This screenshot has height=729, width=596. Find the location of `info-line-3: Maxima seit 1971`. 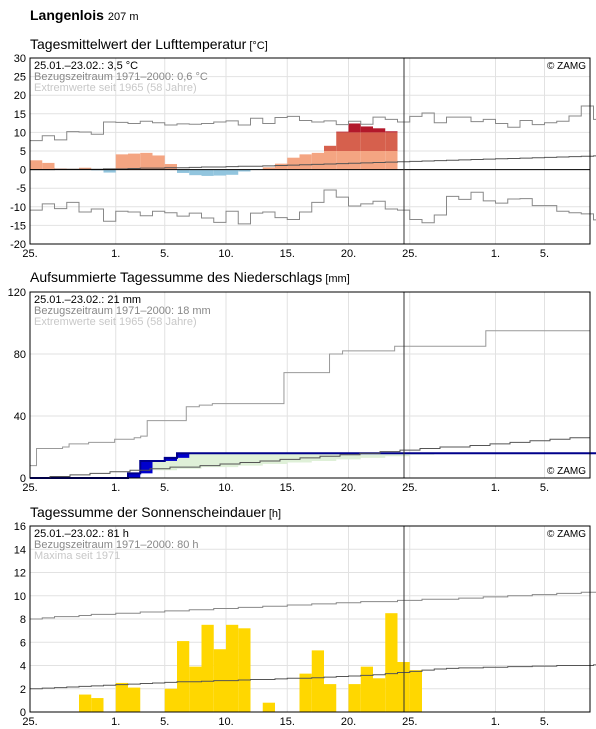

info-line-3: Maxima seit 1971 is located at coordinates (77, 556).